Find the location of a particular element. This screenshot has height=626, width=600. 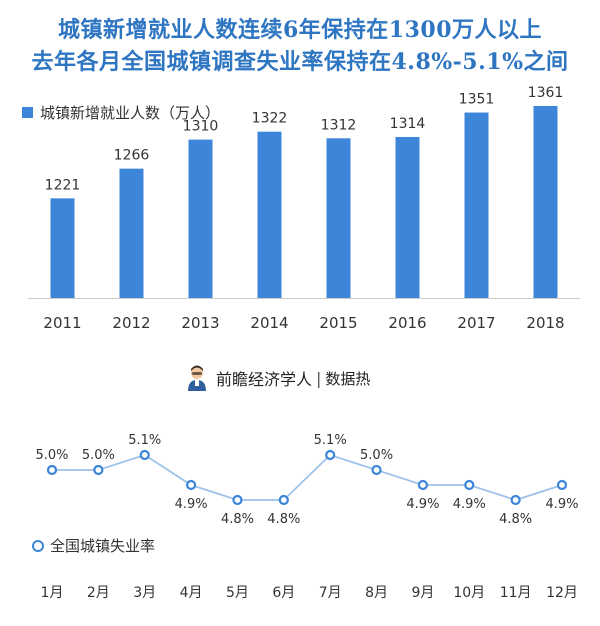

bar-x-tick-label-2018: 2018 is located at coordinates (545, 323).